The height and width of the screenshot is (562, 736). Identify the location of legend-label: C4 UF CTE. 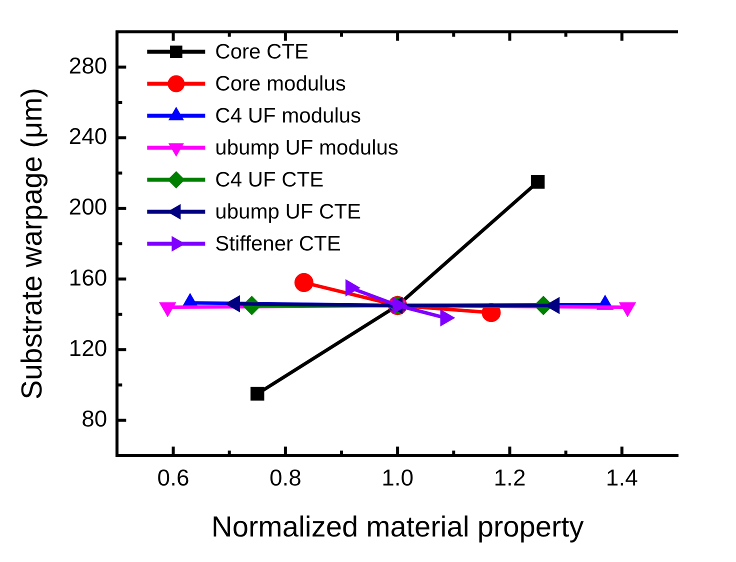
(269, 180).